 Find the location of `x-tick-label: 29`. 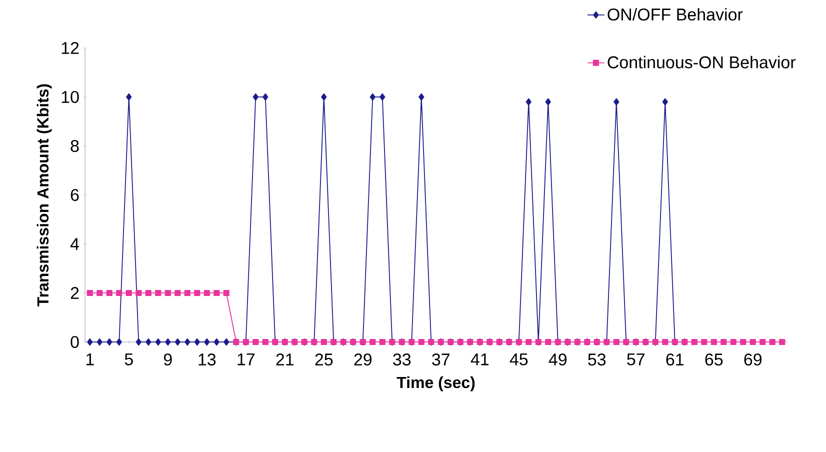

x-tick-label: 29 is located at coordinates (363, 360).